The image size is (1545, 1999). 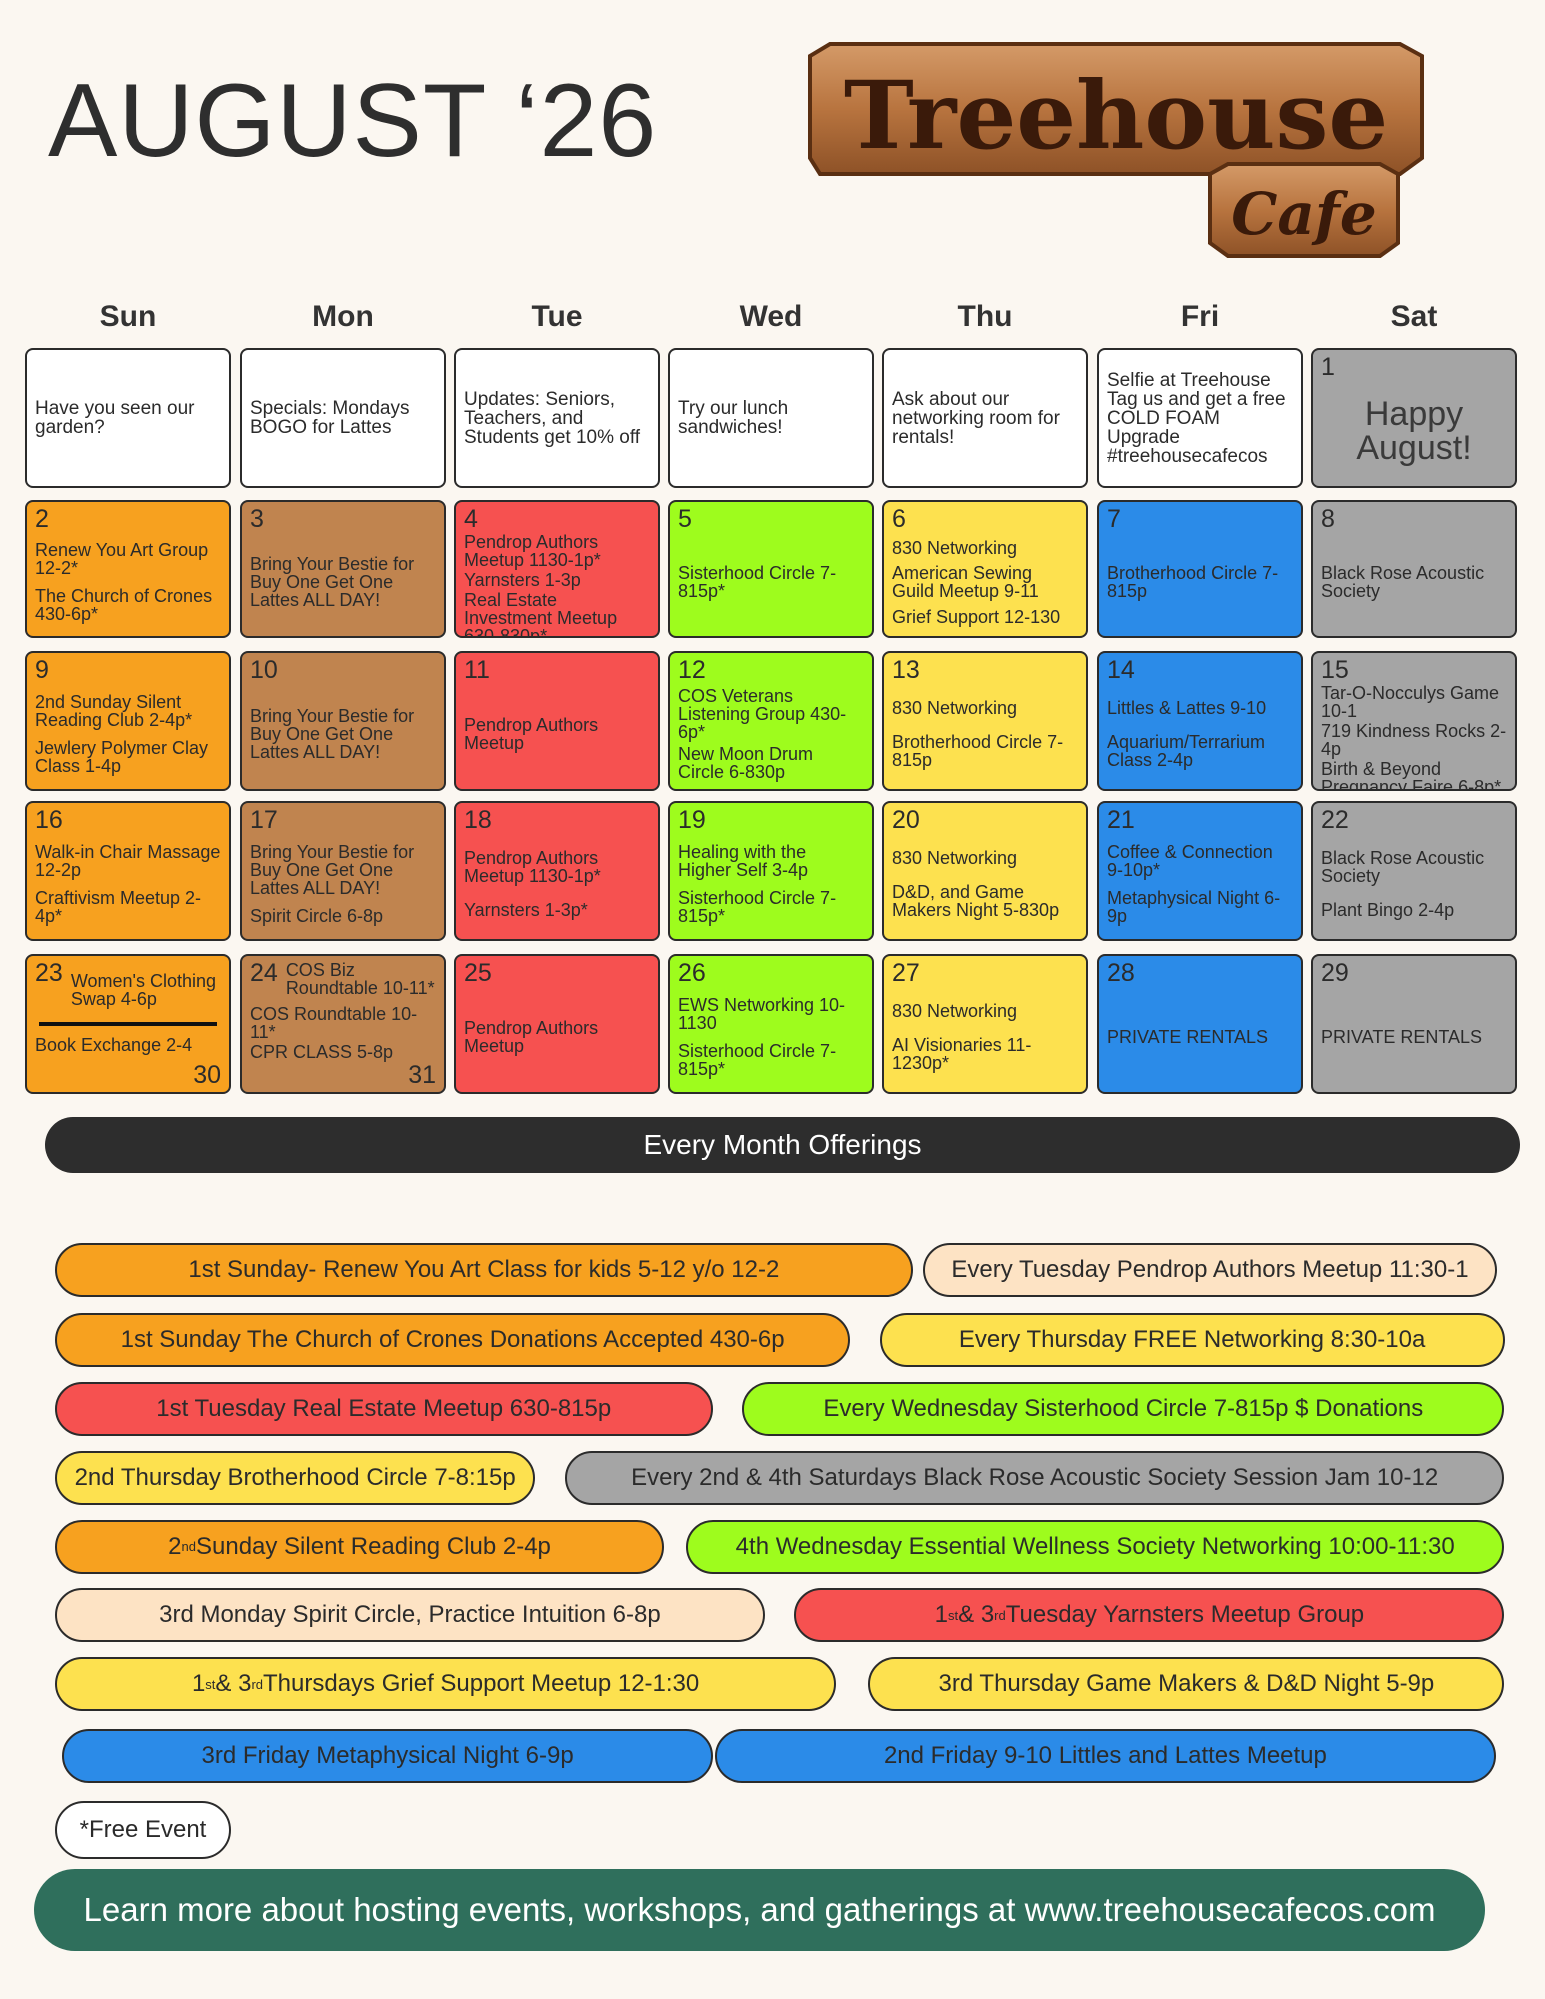 I want to click on day-cell: 29 PRIVATE RENTALS, so click(x=1414, y=1024).